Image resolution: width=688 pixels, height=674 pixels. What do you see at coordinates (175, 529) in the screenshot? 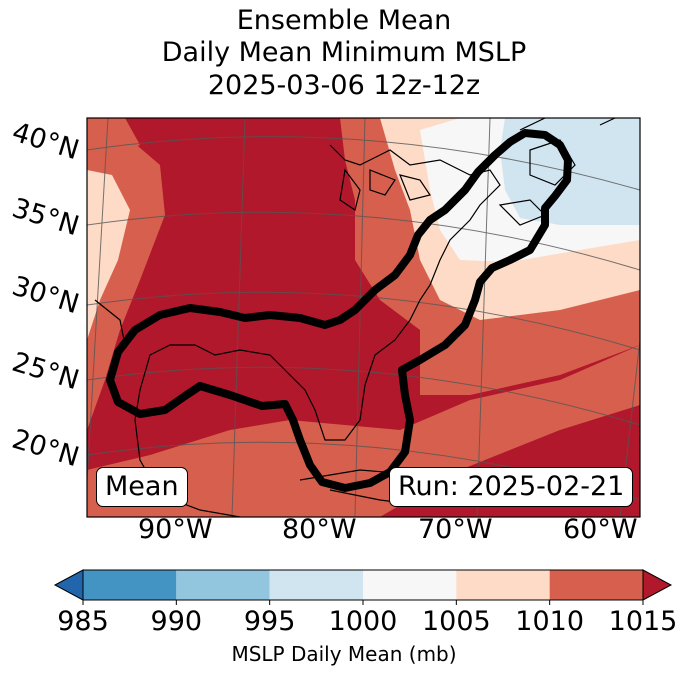
I see `lon-label-90w: 90°W` at bounding box center [175, 529].